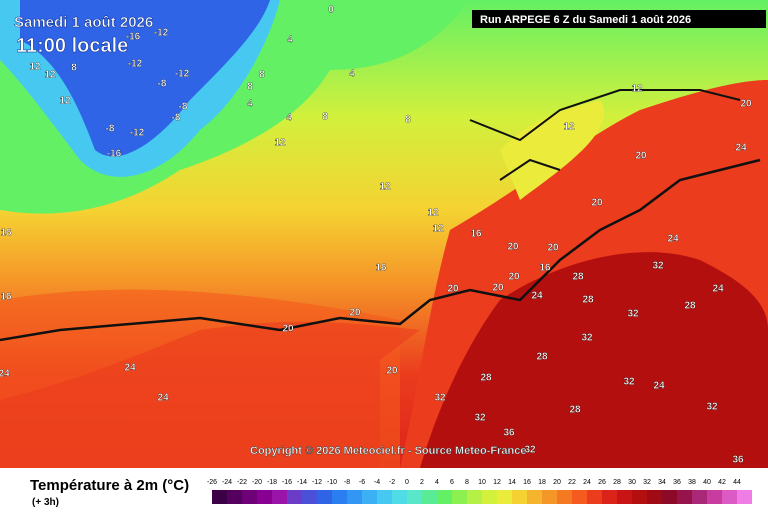  I want to click on scale-tick-label: -24, so click(227, 482).